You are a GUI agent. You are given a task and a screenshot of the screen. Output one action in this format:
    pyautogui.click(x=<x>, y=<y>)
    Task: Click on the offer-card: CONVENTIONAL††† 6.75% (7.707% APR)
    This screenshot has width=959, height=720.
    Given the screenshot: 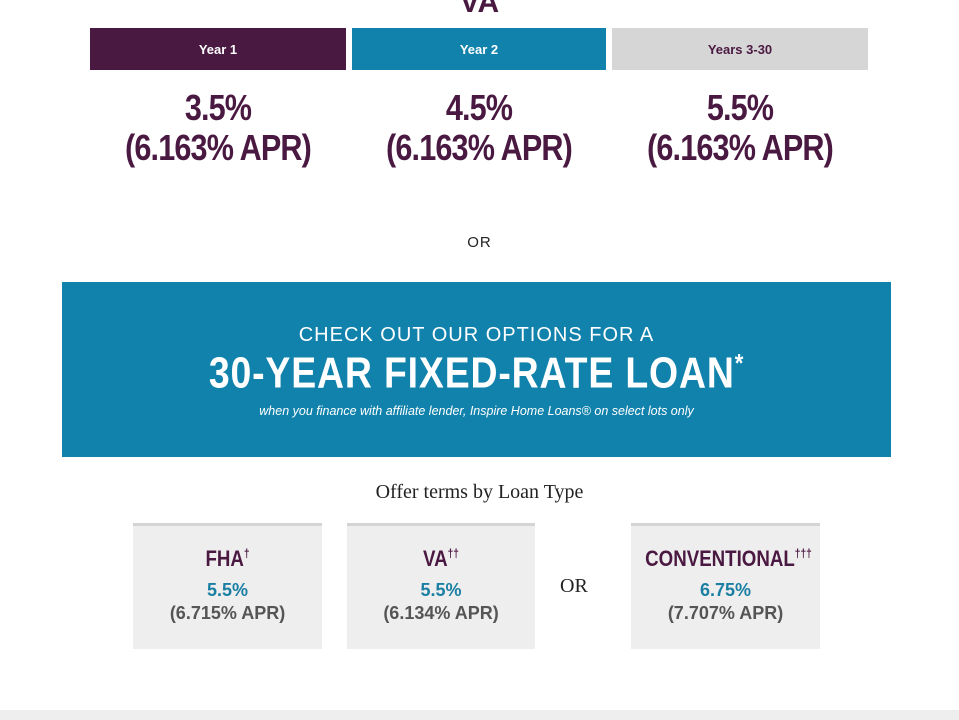 What is the action you would take?
    pyautogui.click(x=725, y=586)
    